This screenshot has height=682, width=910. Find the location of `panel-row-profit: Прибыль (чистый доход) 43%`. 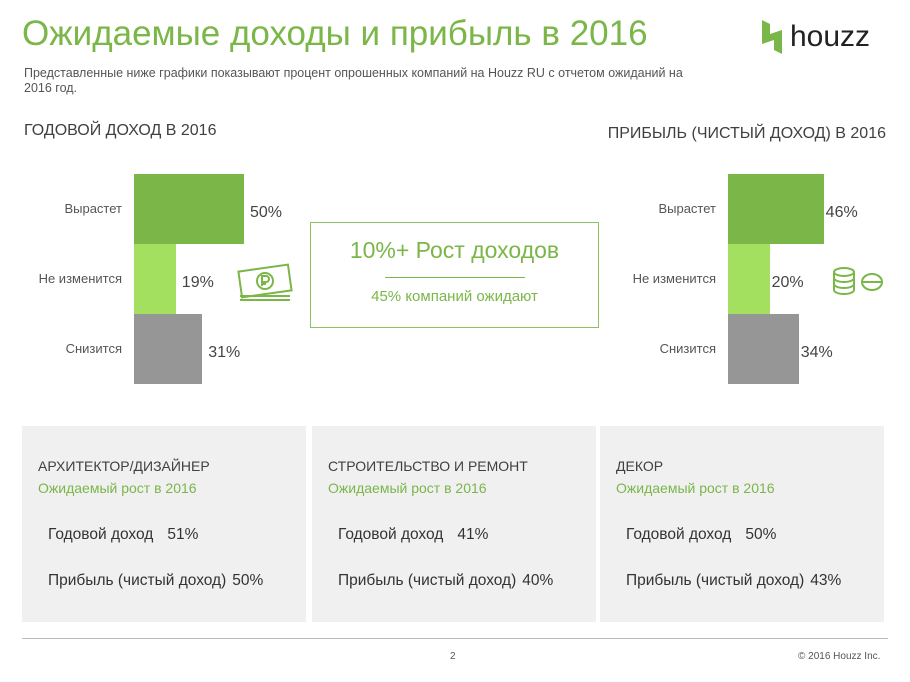

panel-row-profit: Прибыль (чистый доход) 43% is located at coordinates (733, 581).